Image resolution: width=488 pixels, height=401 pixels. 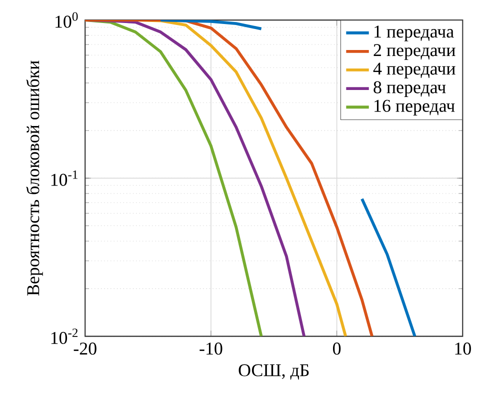 I want to click on x-tick-label: -20, so click(x=85, y=348).